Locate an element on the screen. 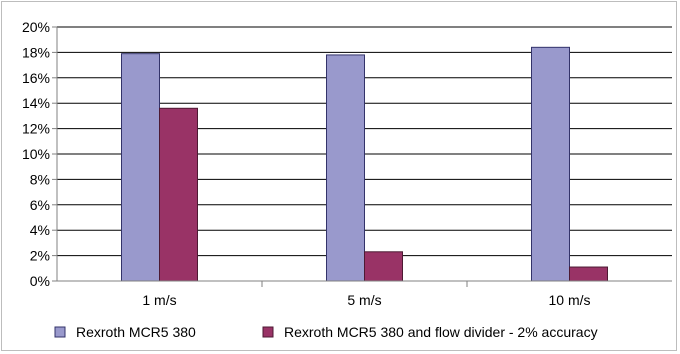  y-tick-label: 8% is located at coordinates (40, 179).